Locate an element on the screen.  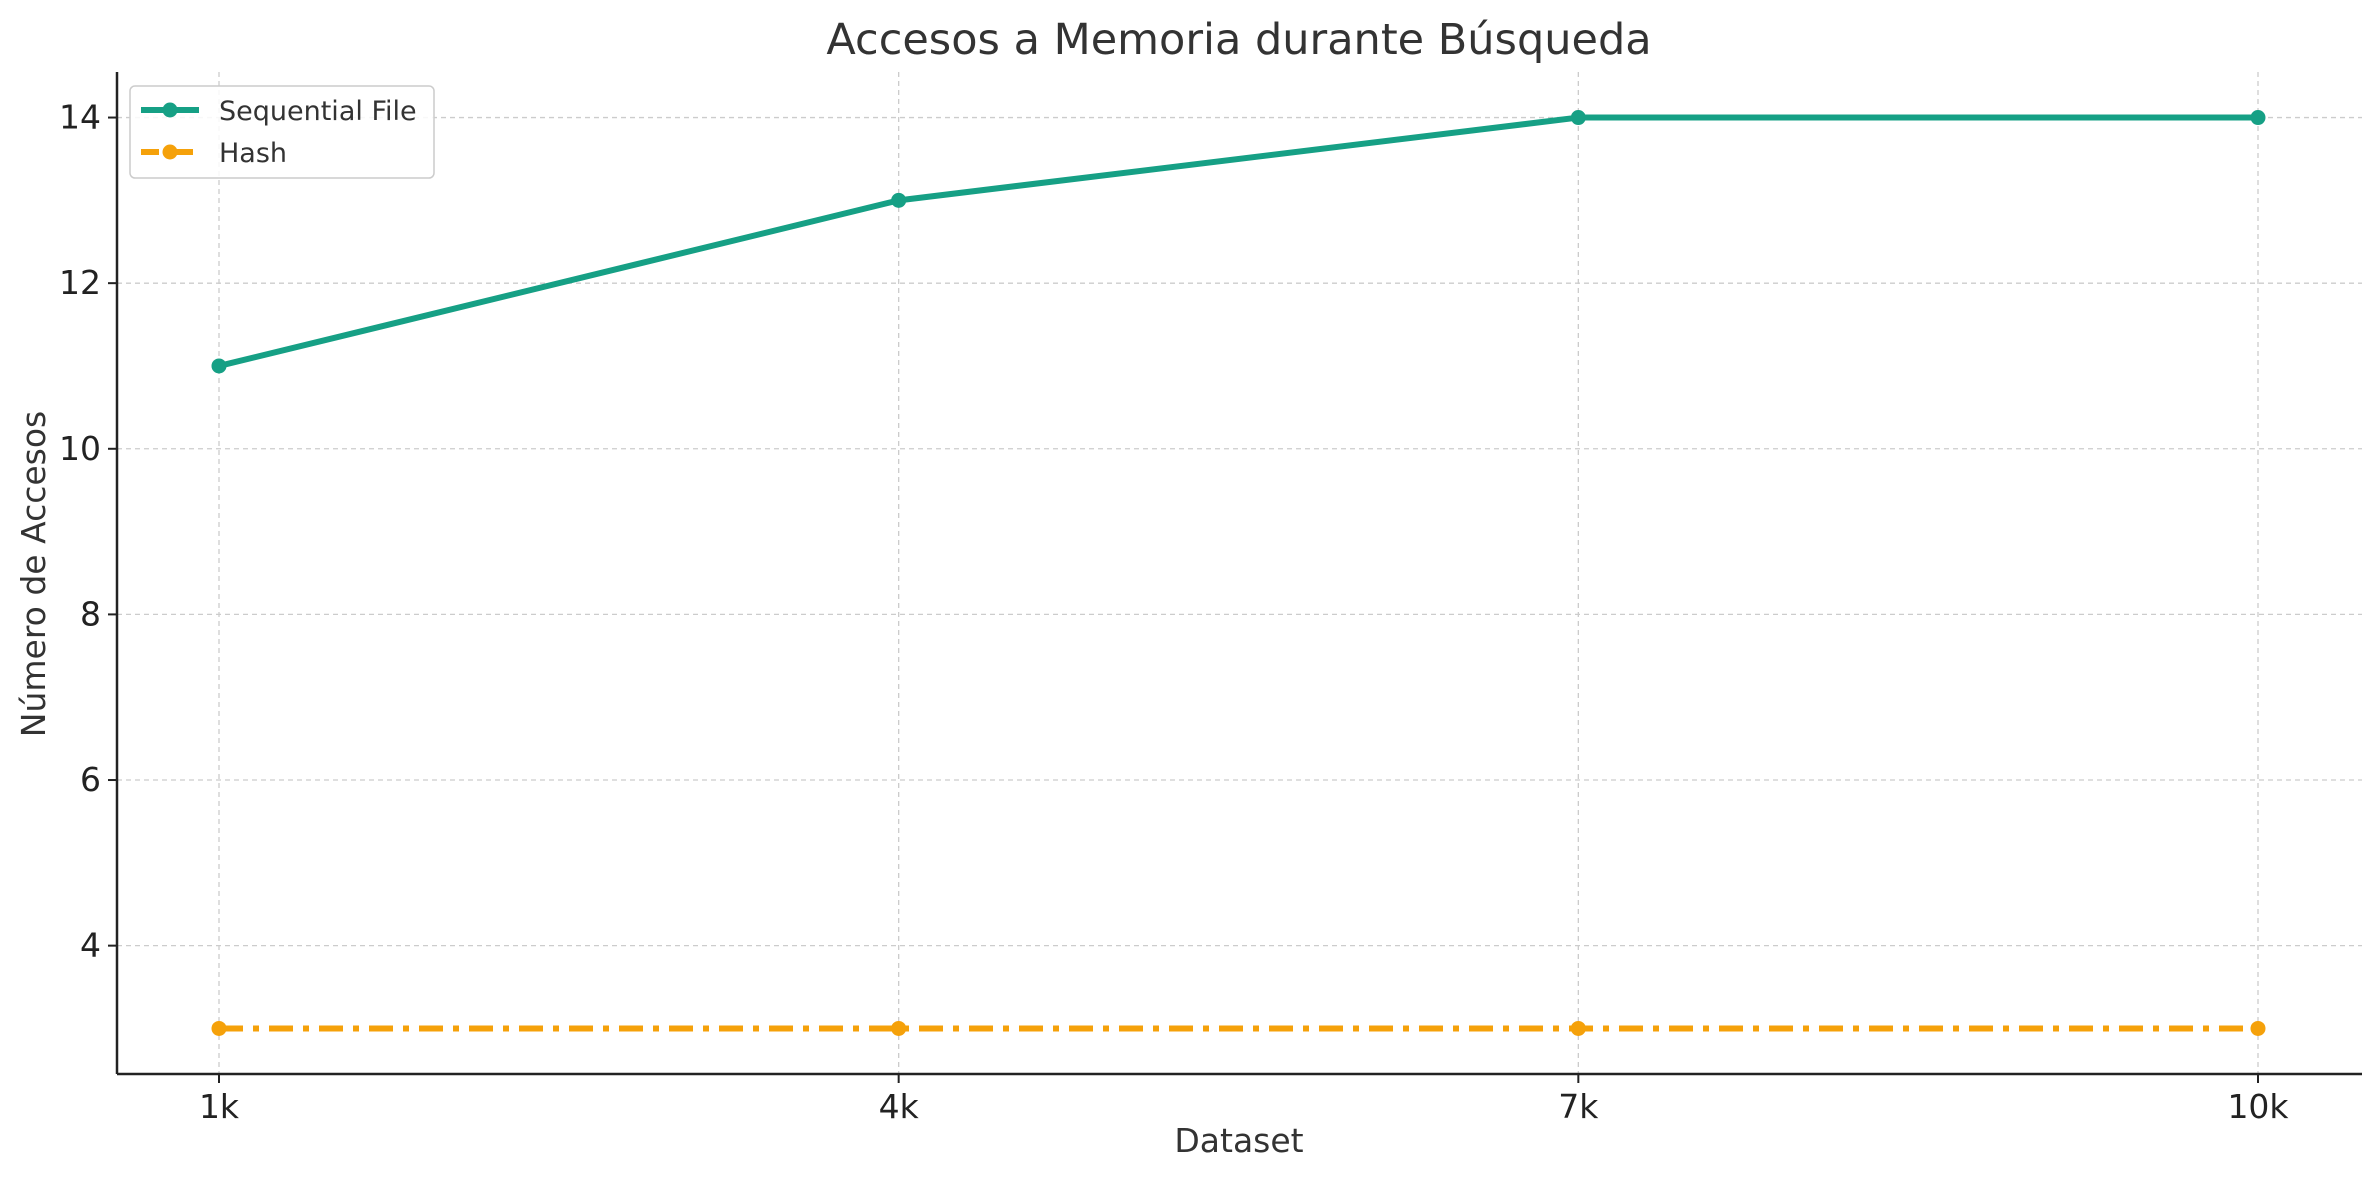
legend: Sequential File Hash is located at coordinates (282, 132).